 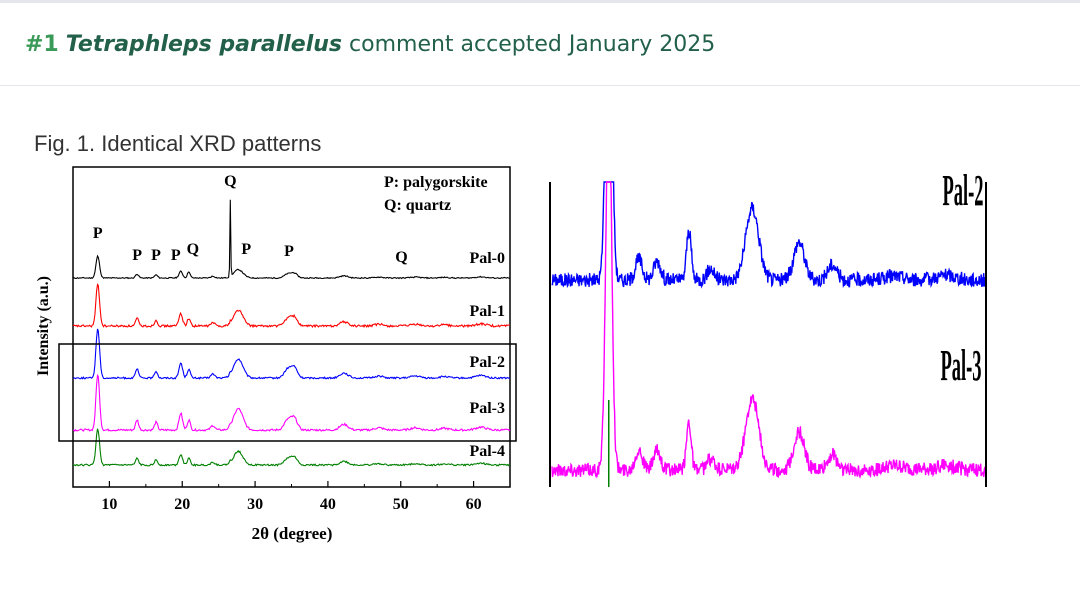 I want to click on comment-number: #1, so click(x=42, y=44).